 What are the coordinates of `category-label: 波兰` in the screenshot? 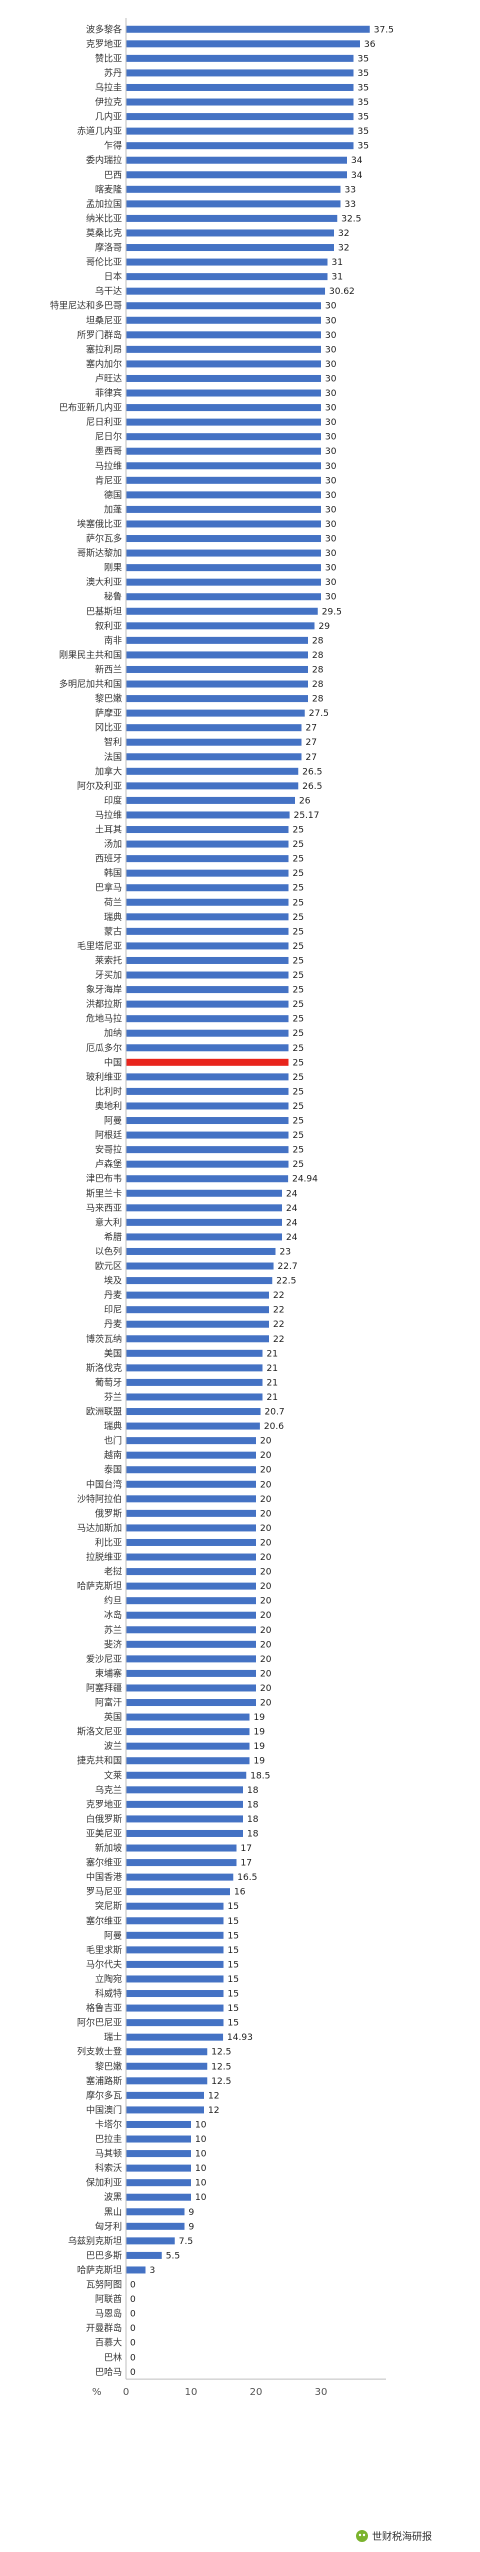 It's located at (113, 1746).